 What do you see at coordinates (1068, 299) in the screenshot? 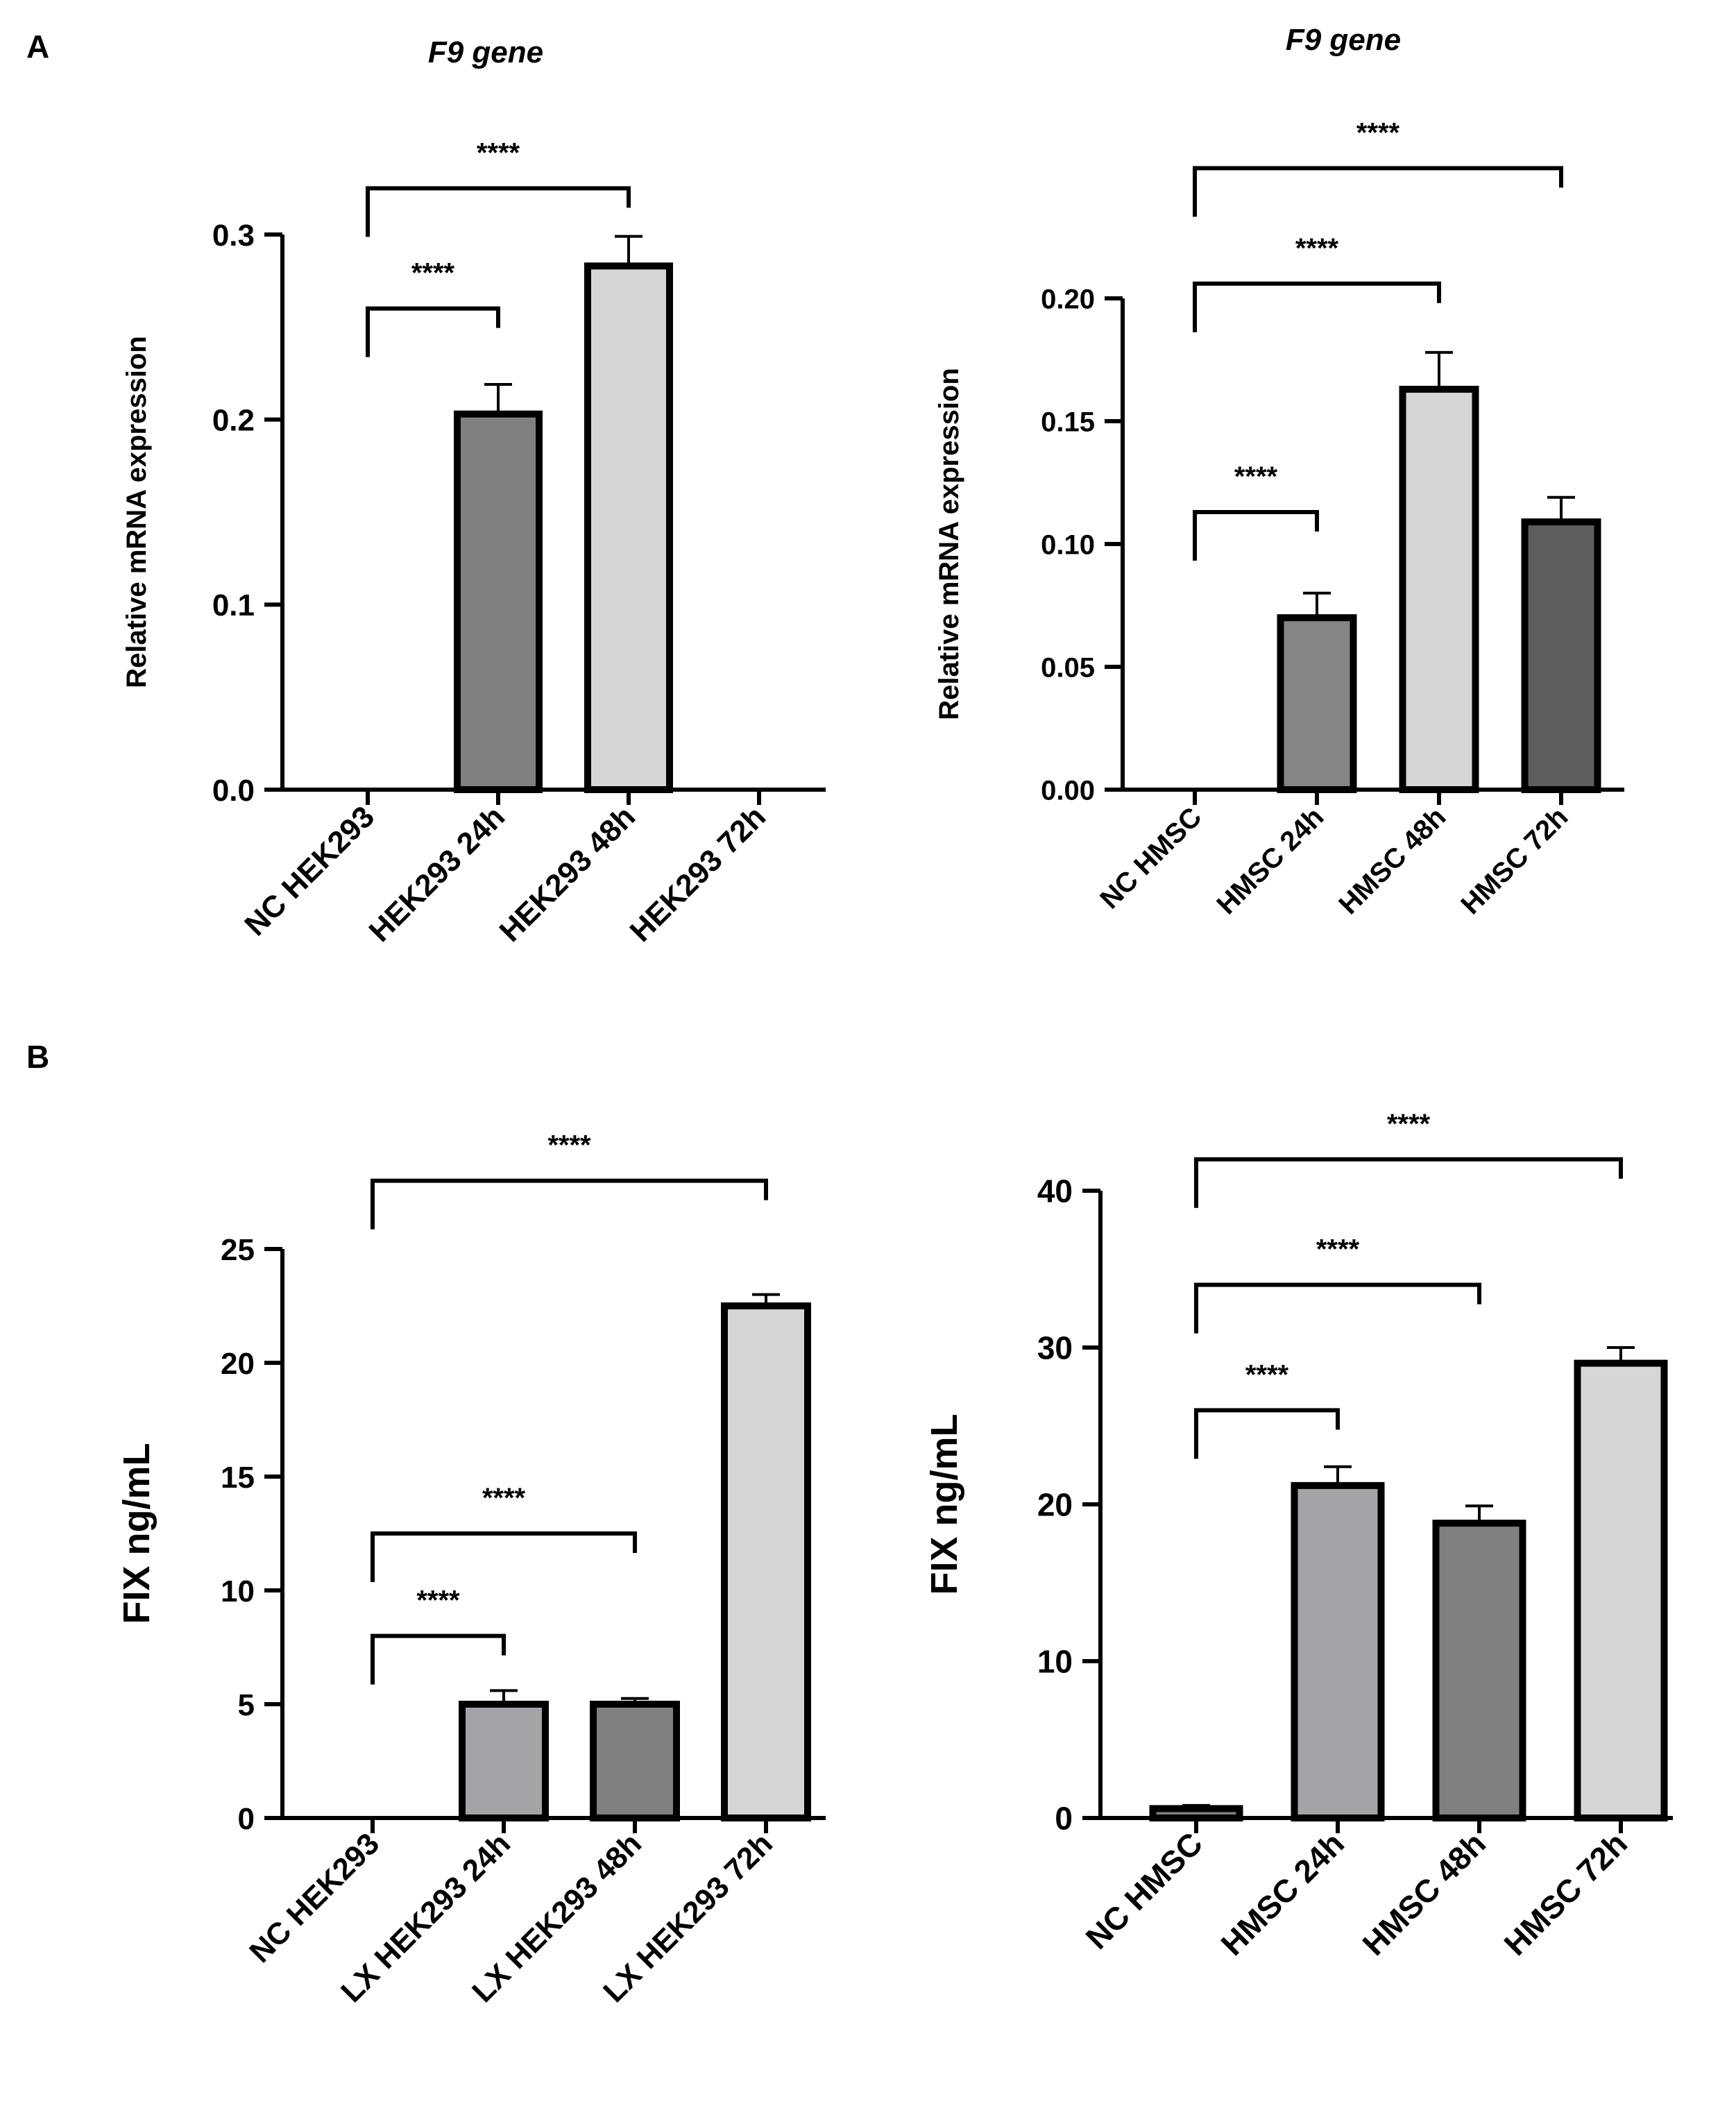
I see `y-tick-label: 0.20` at bounding box center [1068, 299].